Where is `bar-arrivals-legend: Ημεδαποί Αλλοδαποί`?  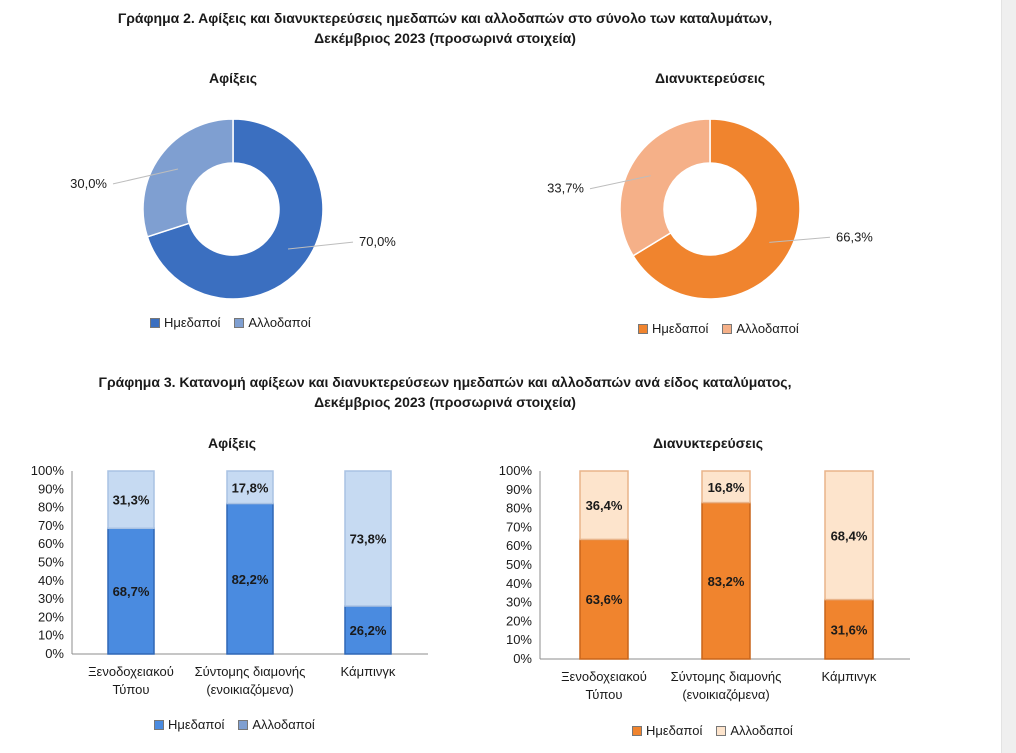
bar-arrivals-legend: Ημεδαποί Αλλοδαποί is located at coordinates (234, 724).